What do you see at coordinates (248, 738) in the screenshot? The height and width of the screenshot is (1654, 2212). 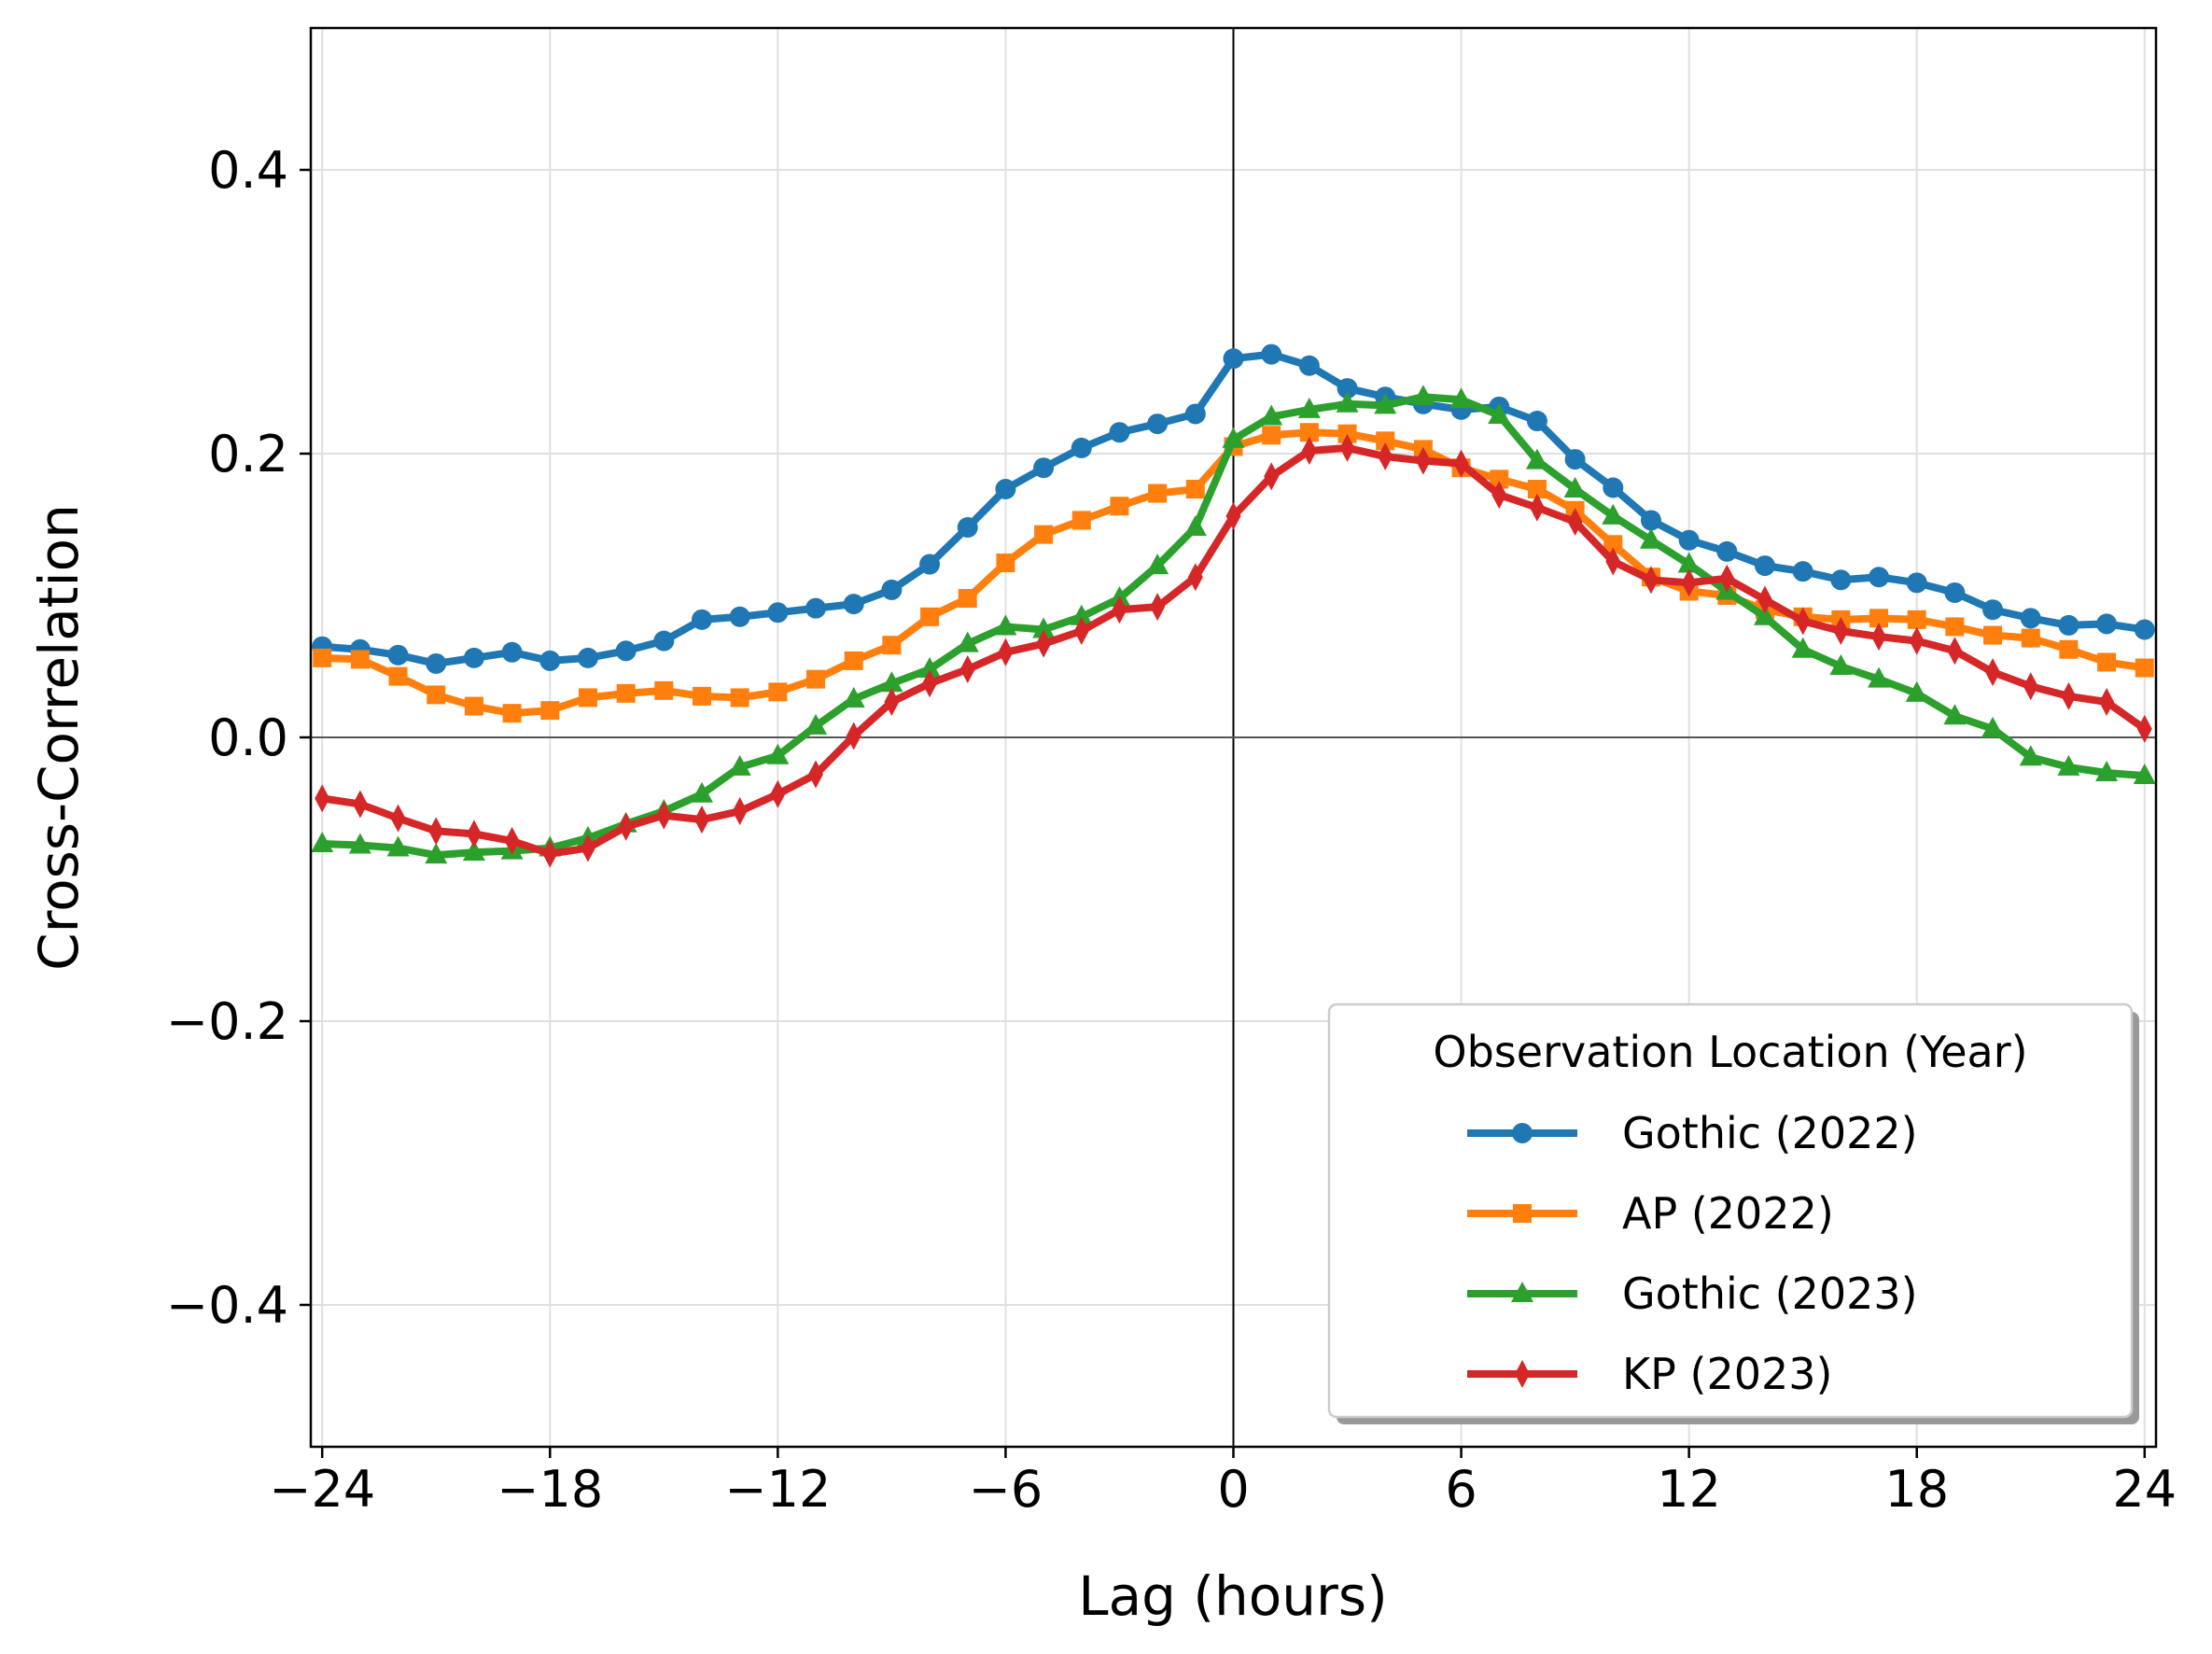 I see `y-tick-label: 0.0` at bounding box center [248, 738].